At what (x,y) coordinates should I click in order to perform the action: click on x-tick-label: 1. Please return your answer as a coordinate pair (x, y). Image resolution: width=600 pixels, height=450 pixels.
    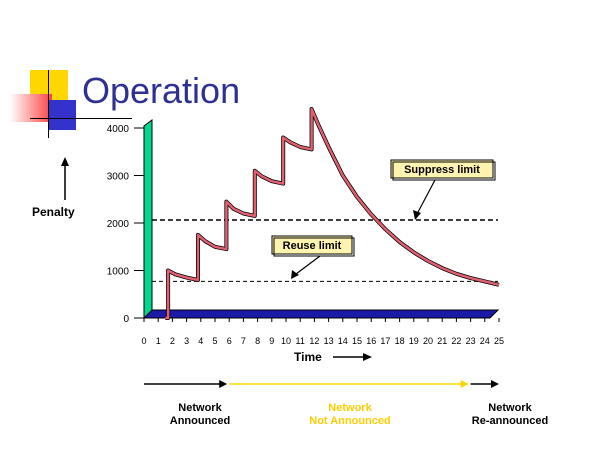
    Looking at the image, I should click on (158, 341).